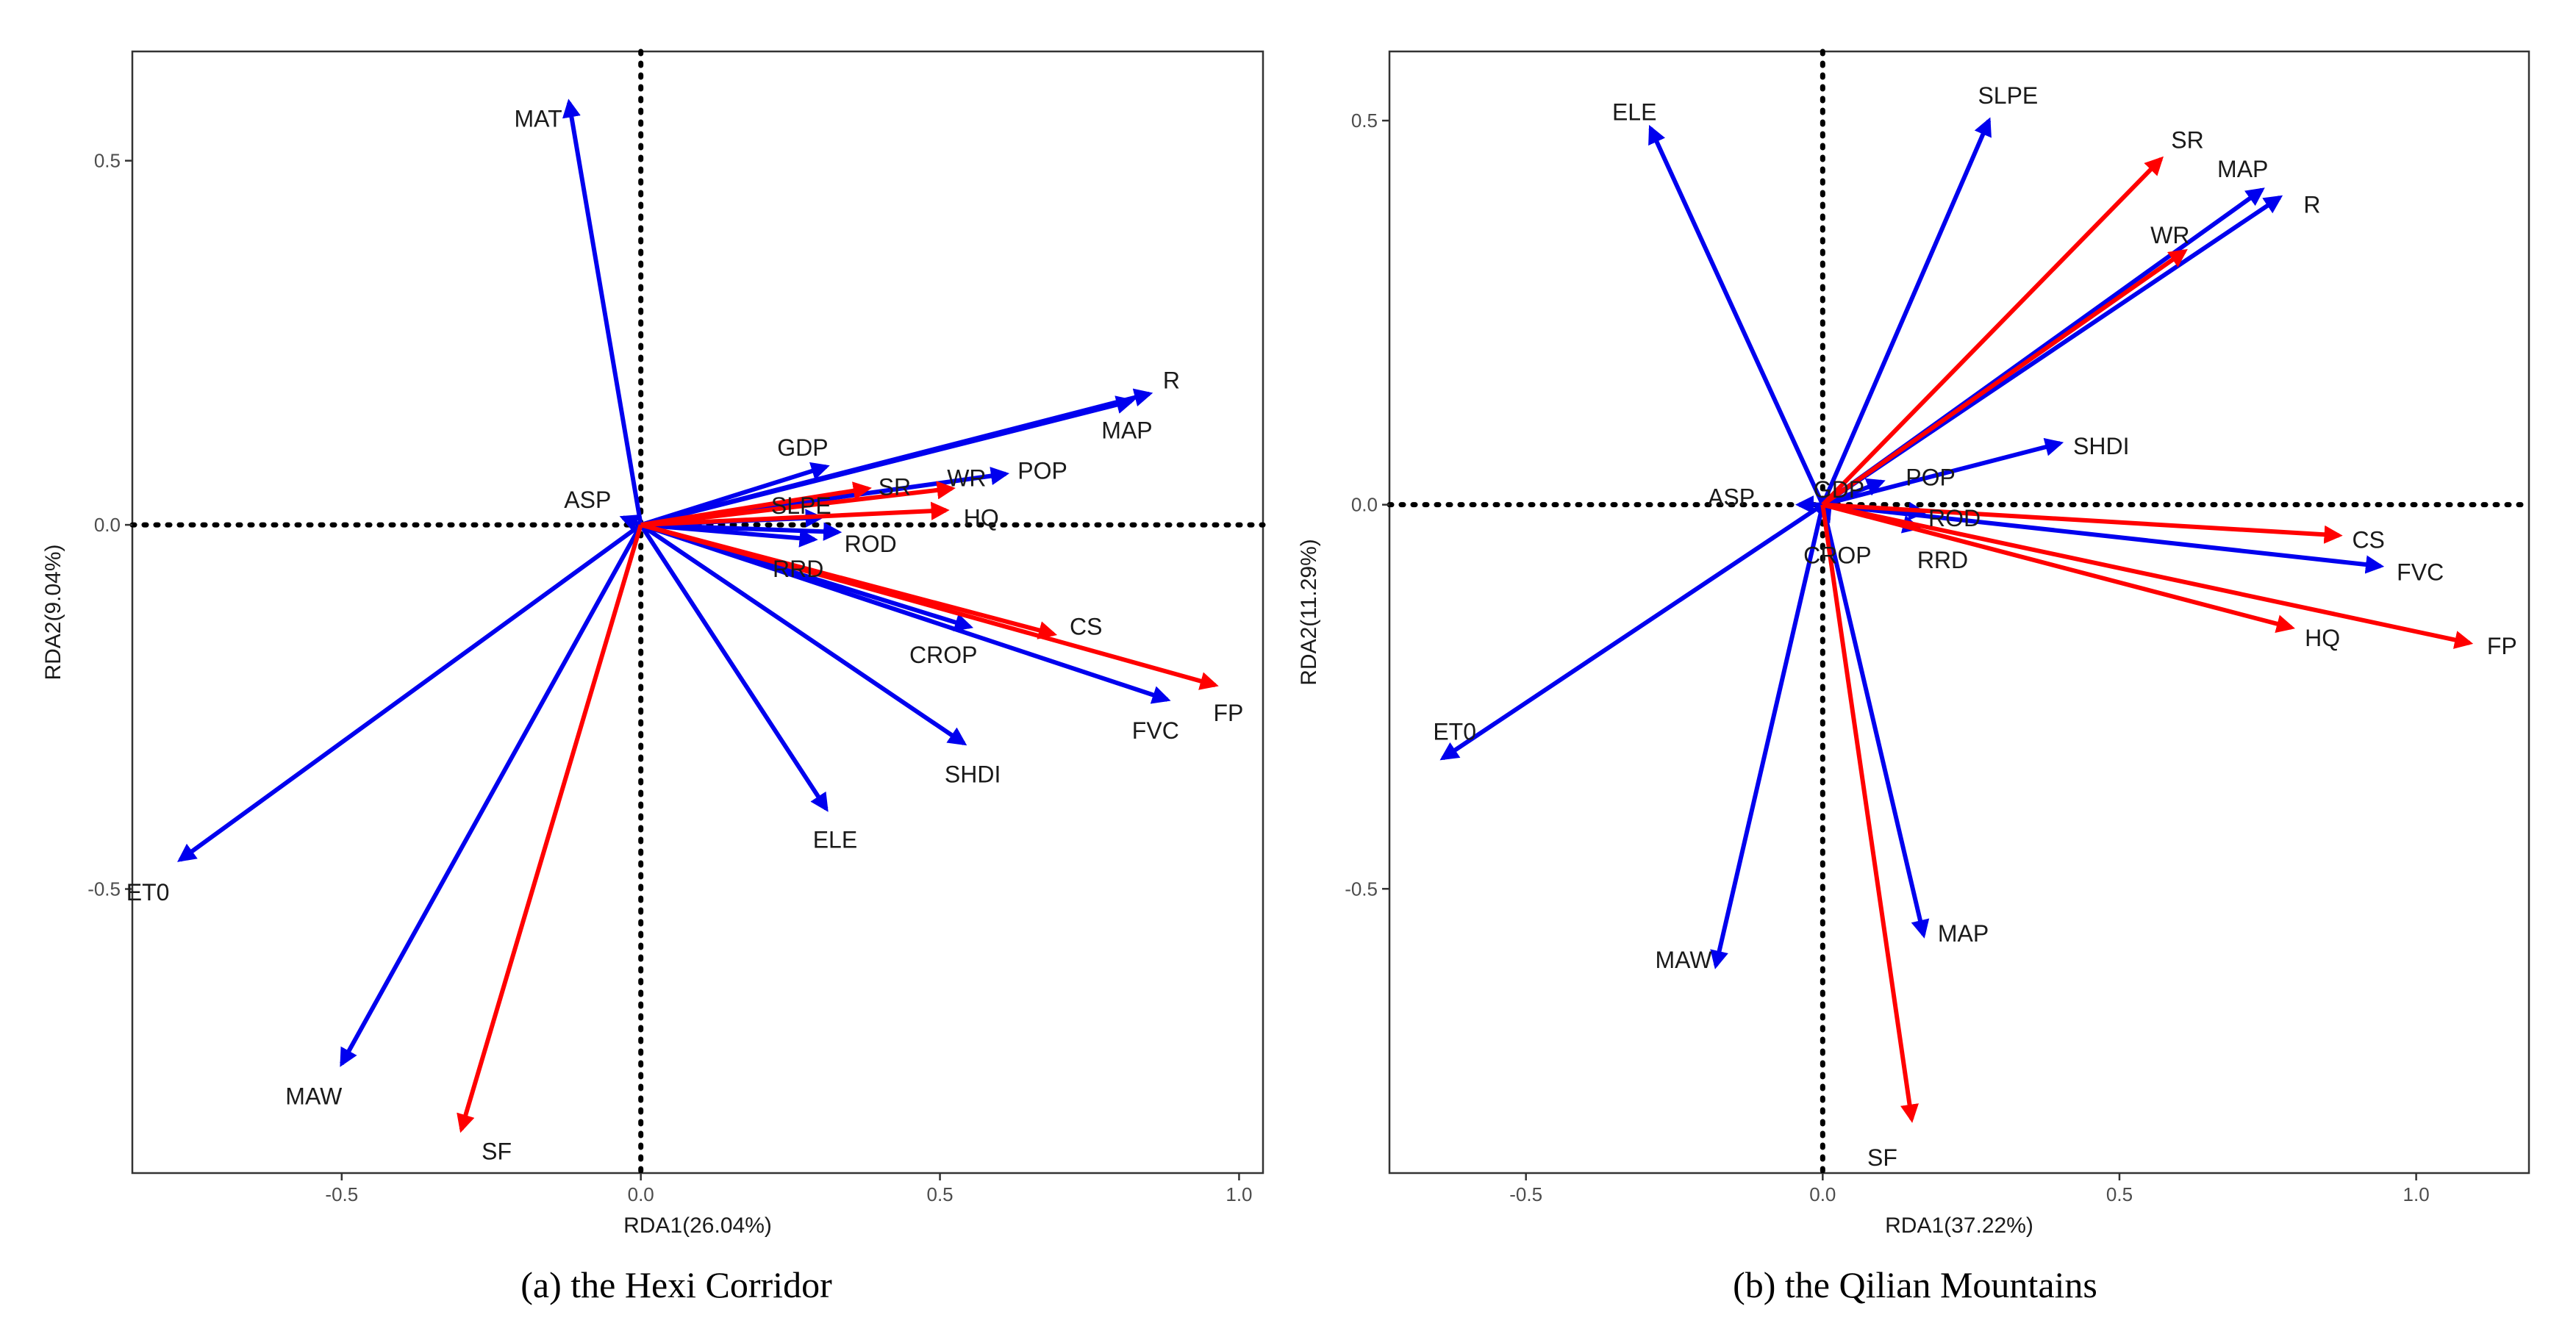 This screenshot has width=2576, height=1323. Describe the element at coordinates (2082, 523) in the screenshot. I see `vector-arrow-cs` at that location.